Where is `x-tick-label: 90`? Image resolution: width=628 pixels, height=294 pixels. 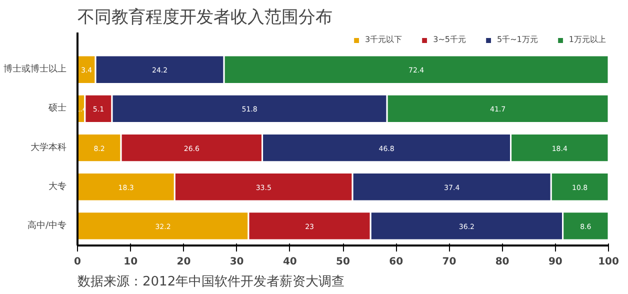
x-tick-label: 90 is located at coordinates (555, 262).